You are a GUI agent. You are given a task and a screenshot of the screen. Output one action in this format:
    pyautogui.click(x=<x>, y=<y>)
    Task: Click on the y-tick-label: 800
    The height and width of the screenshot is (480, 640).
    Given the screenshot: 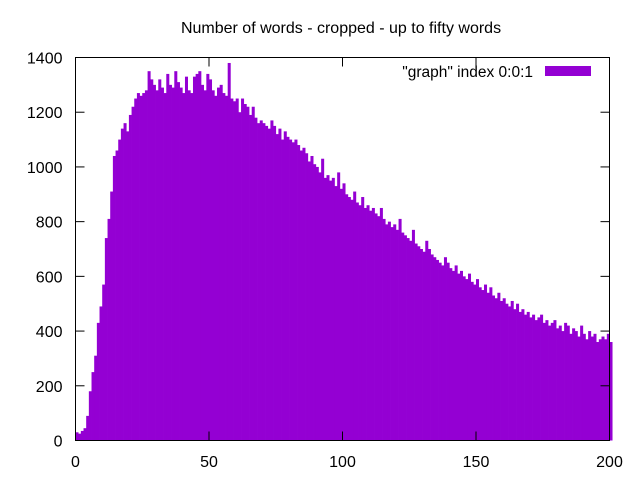 What is the action you would take?
    pyautogui.click(x=49, y=223)
    